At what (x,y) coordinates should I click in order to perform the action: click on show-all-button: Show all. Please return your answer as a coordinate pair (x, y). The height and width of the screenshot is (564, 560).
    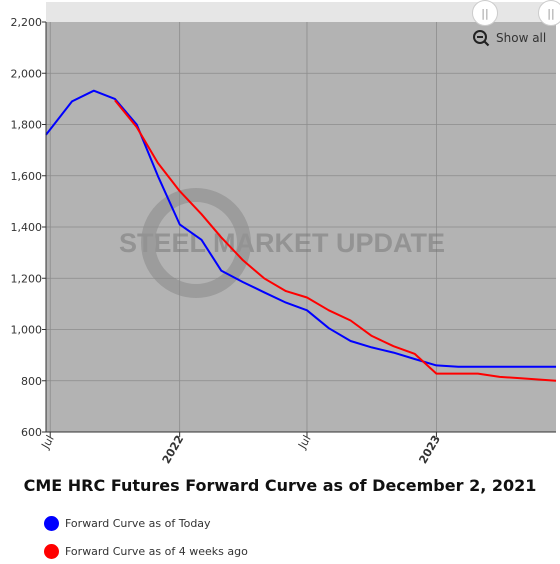
    Looking at the image, I should click on (509, 38).